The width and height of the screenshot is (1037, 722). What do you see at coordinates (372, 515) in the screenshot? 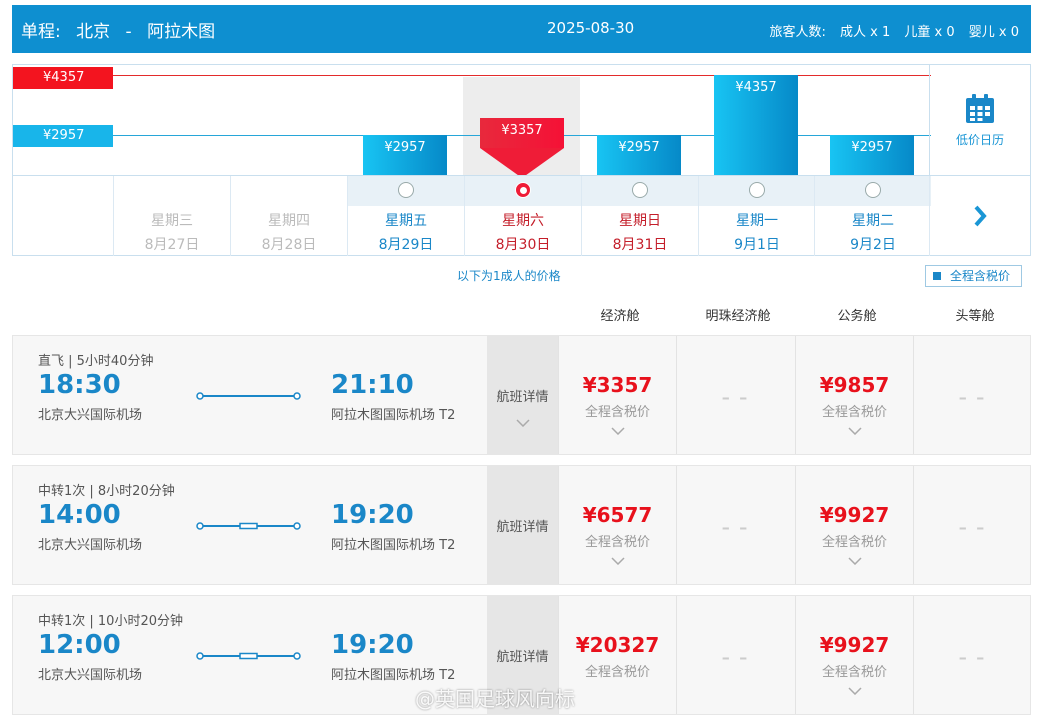
I see `arrival-time: 19:20` at bounding box center [372, 515].